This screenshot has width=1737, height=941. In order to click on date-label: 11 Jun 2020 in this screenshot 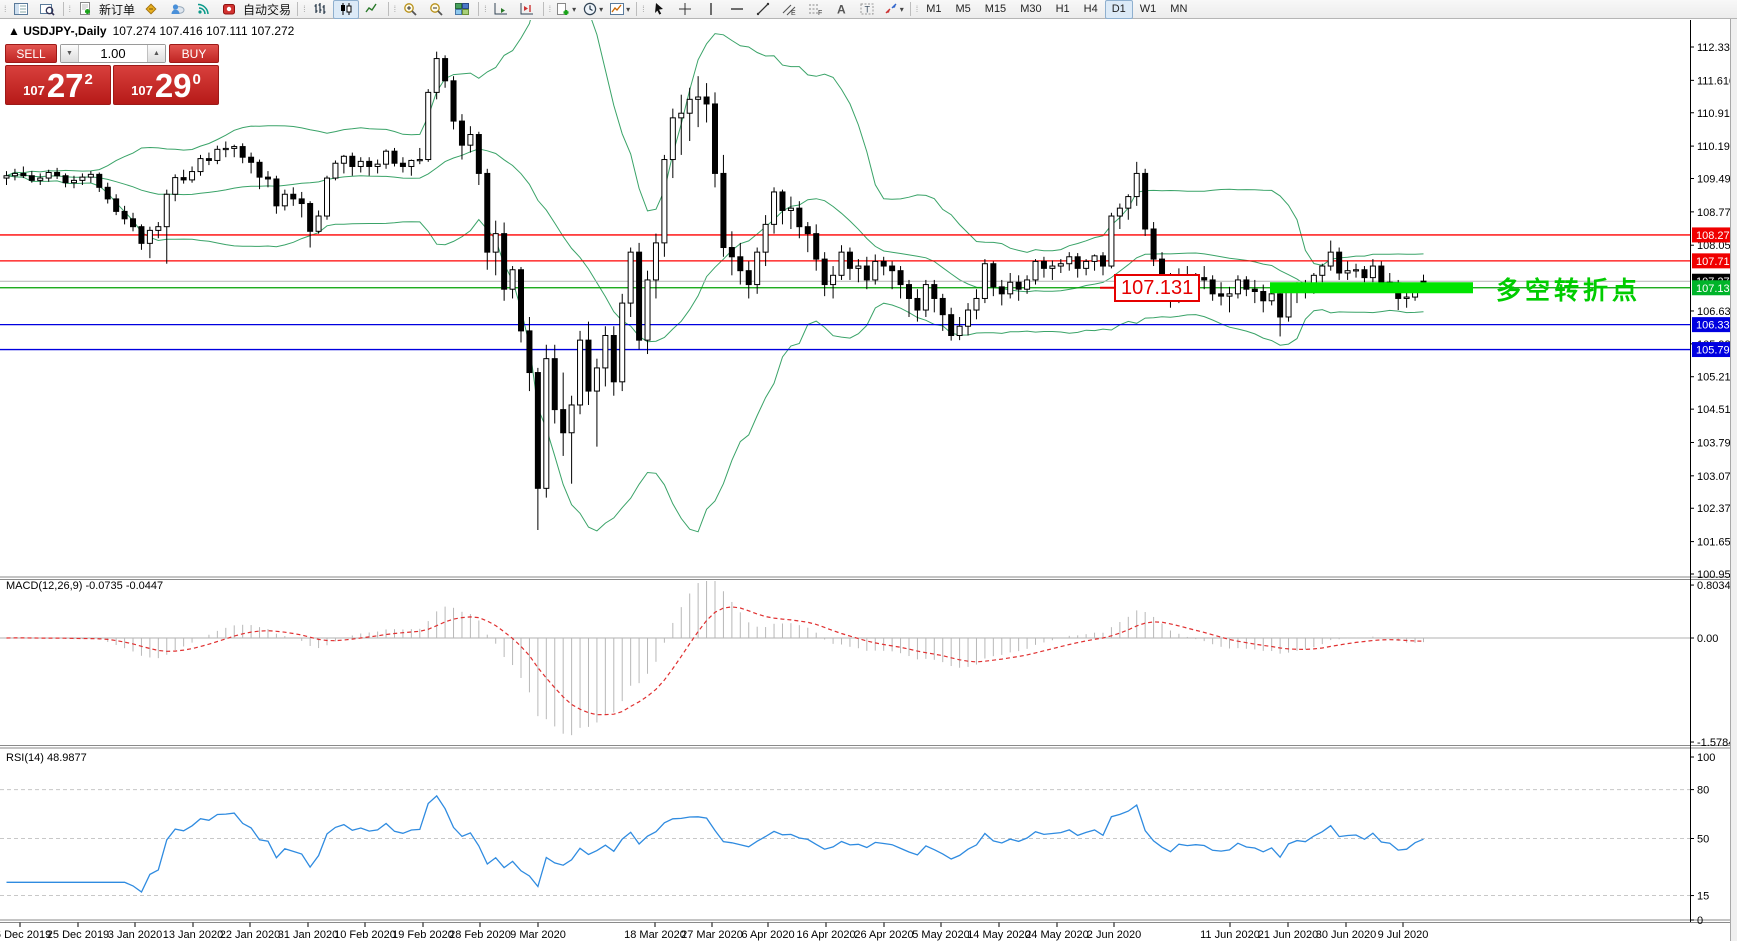, I will do `click(1230, 935)`.